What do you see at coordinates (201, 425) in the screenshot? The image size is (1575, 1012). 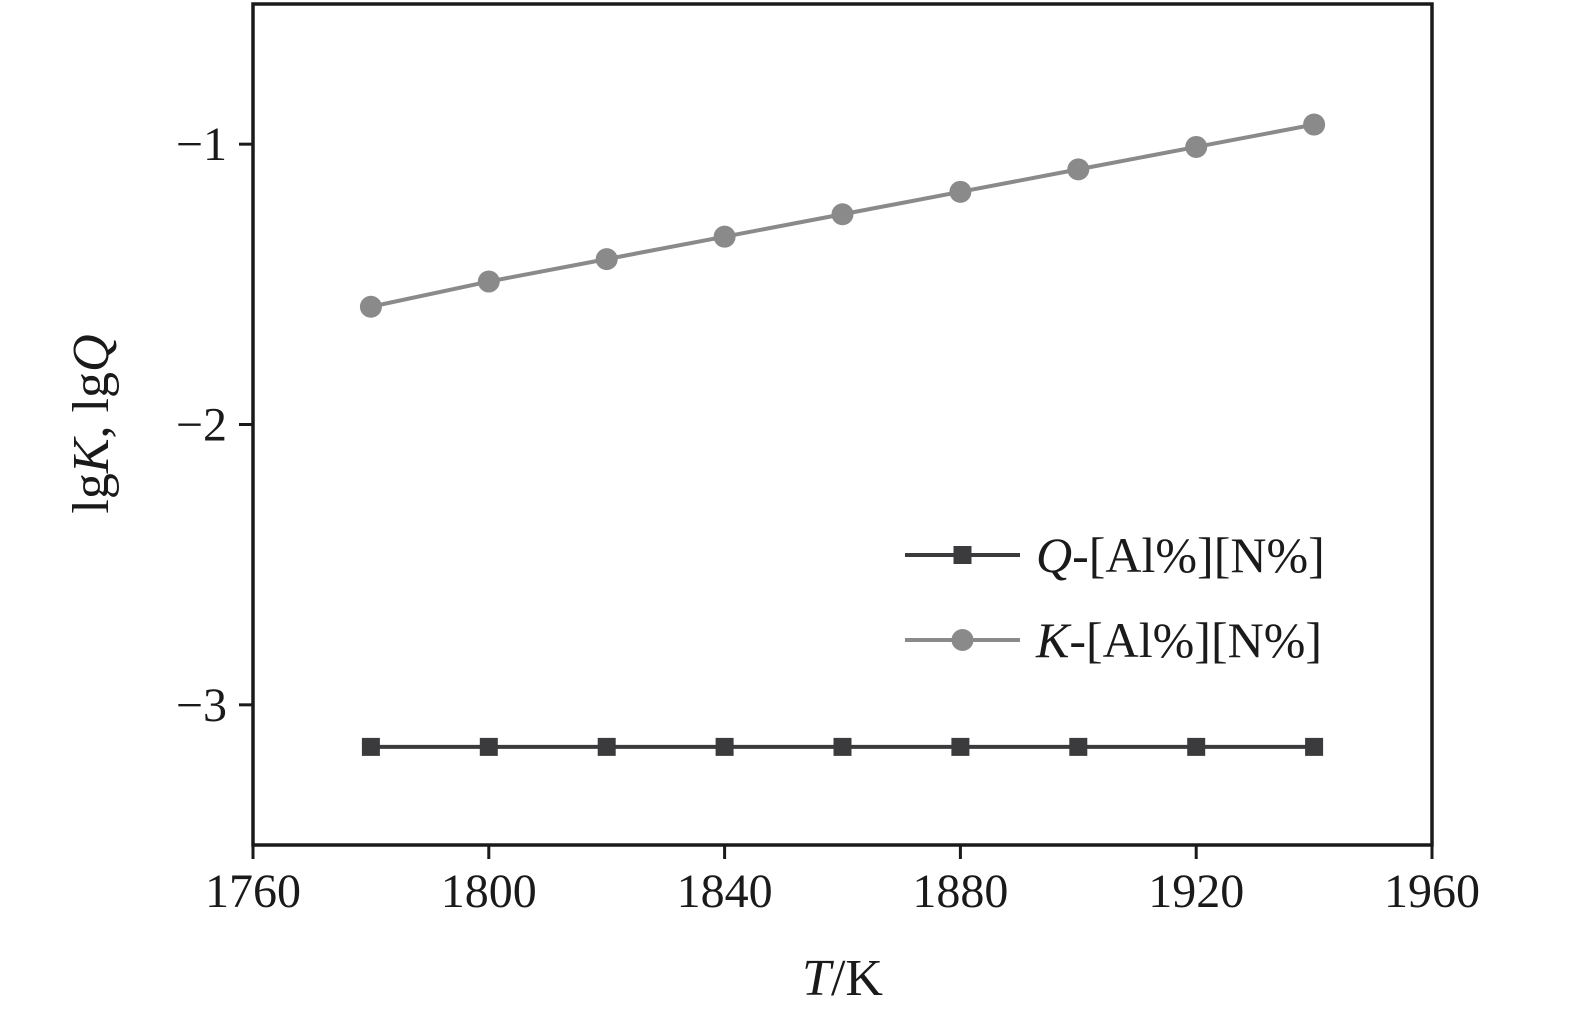 I see `y-tick-label: −2` at bounding box center [201, 425].